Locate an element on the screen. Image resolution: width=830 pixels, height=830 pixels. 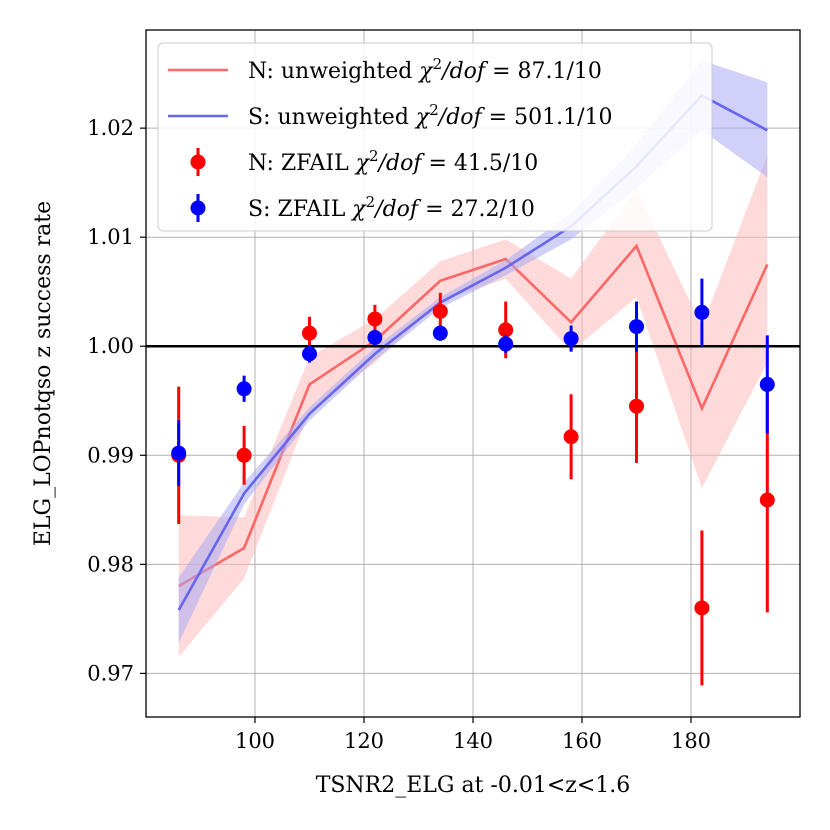
y-tick-label: 0.99 is located at coordinates (110, 455).